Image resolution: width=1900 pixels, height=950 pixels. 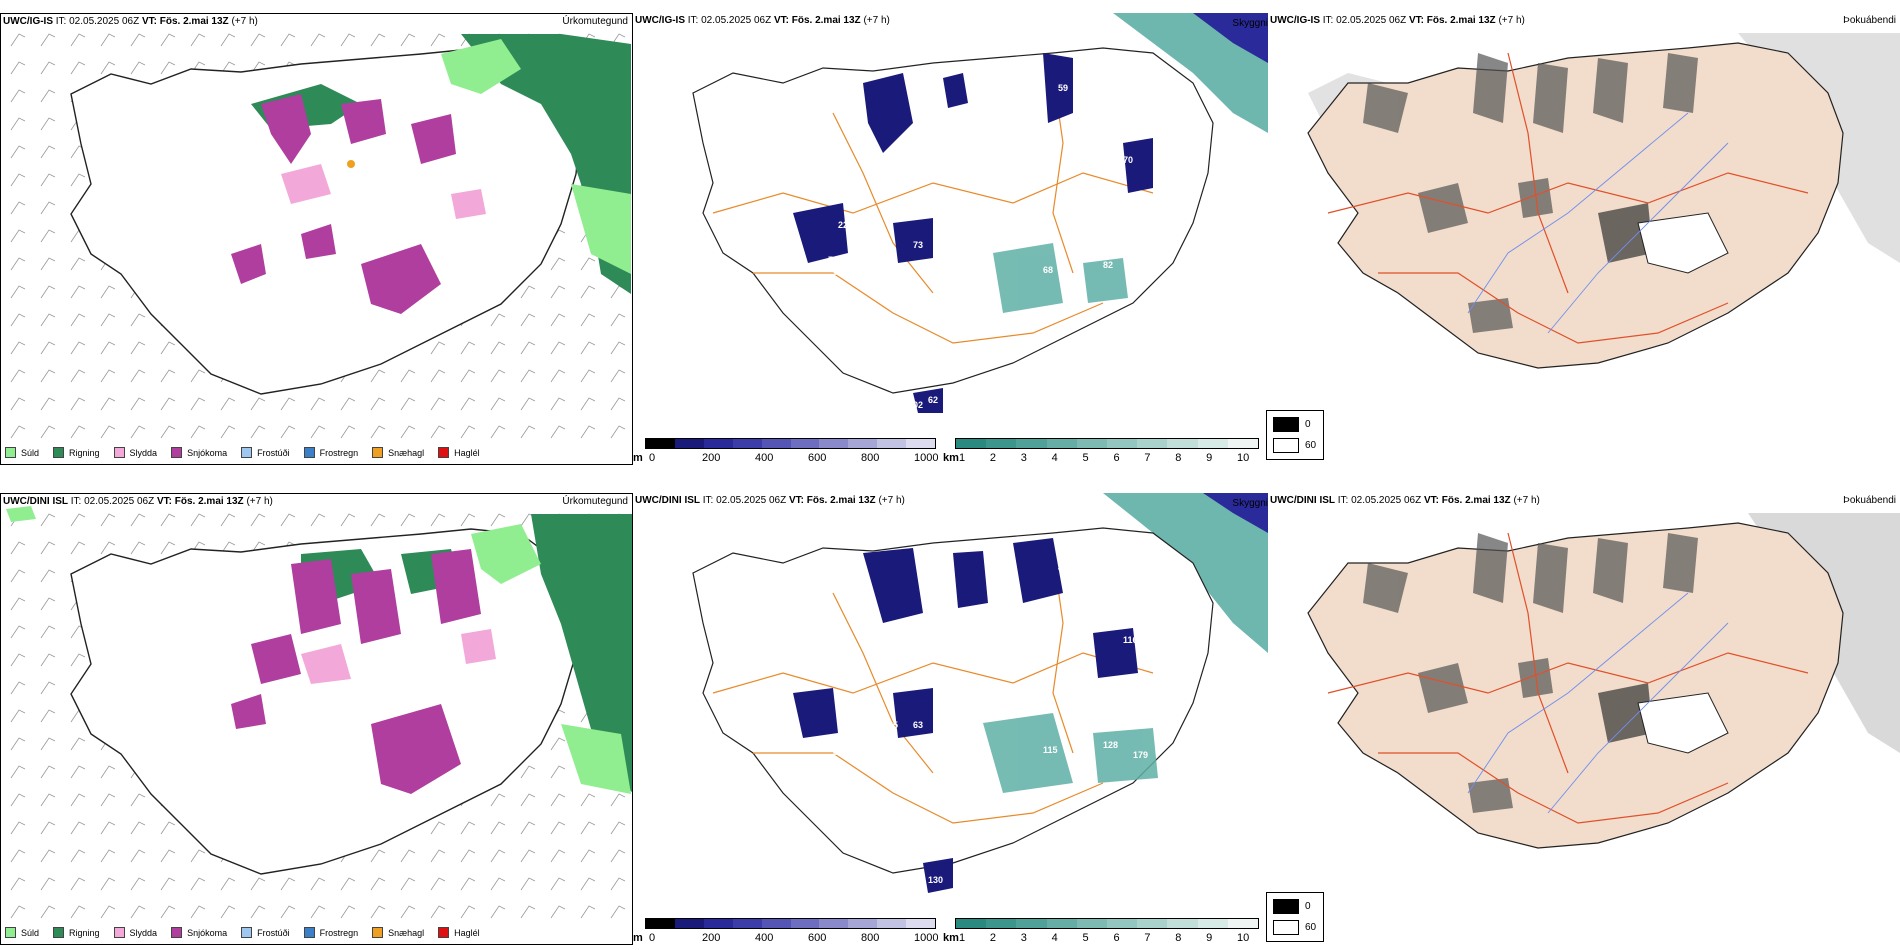 I want to click on colorbar-tick: 7, so click(x=1147, y=938).